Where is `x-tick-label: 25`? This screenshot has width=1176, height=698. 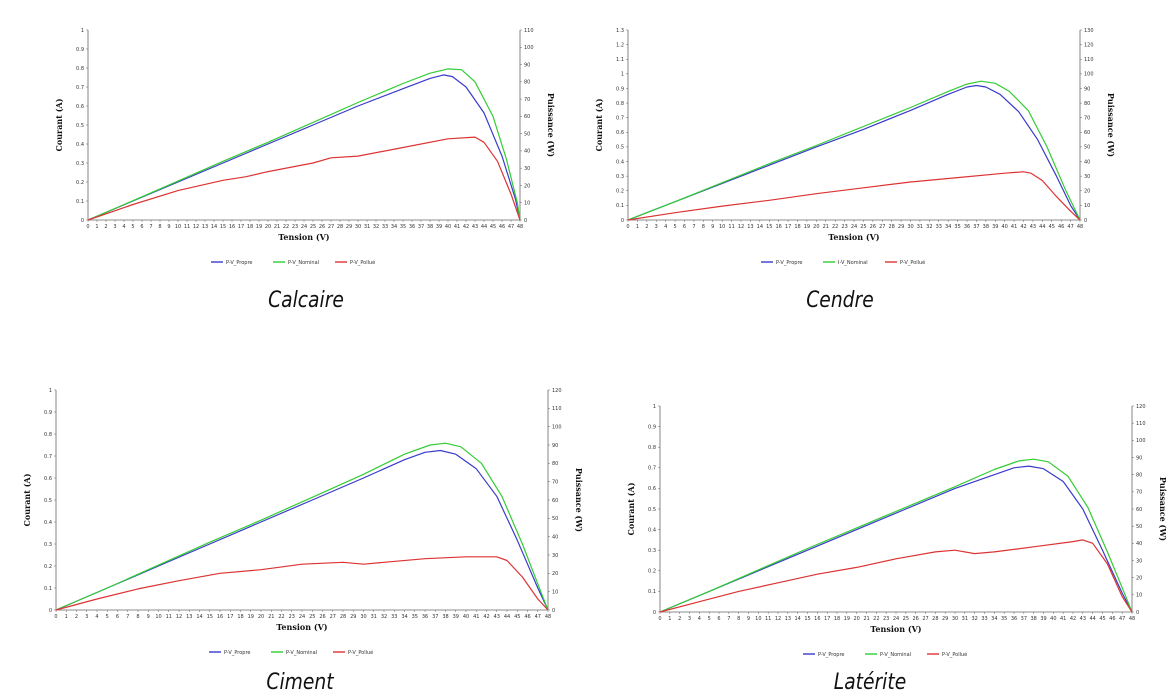
x-tick-label: 25 is located at coordinates (313, 227).